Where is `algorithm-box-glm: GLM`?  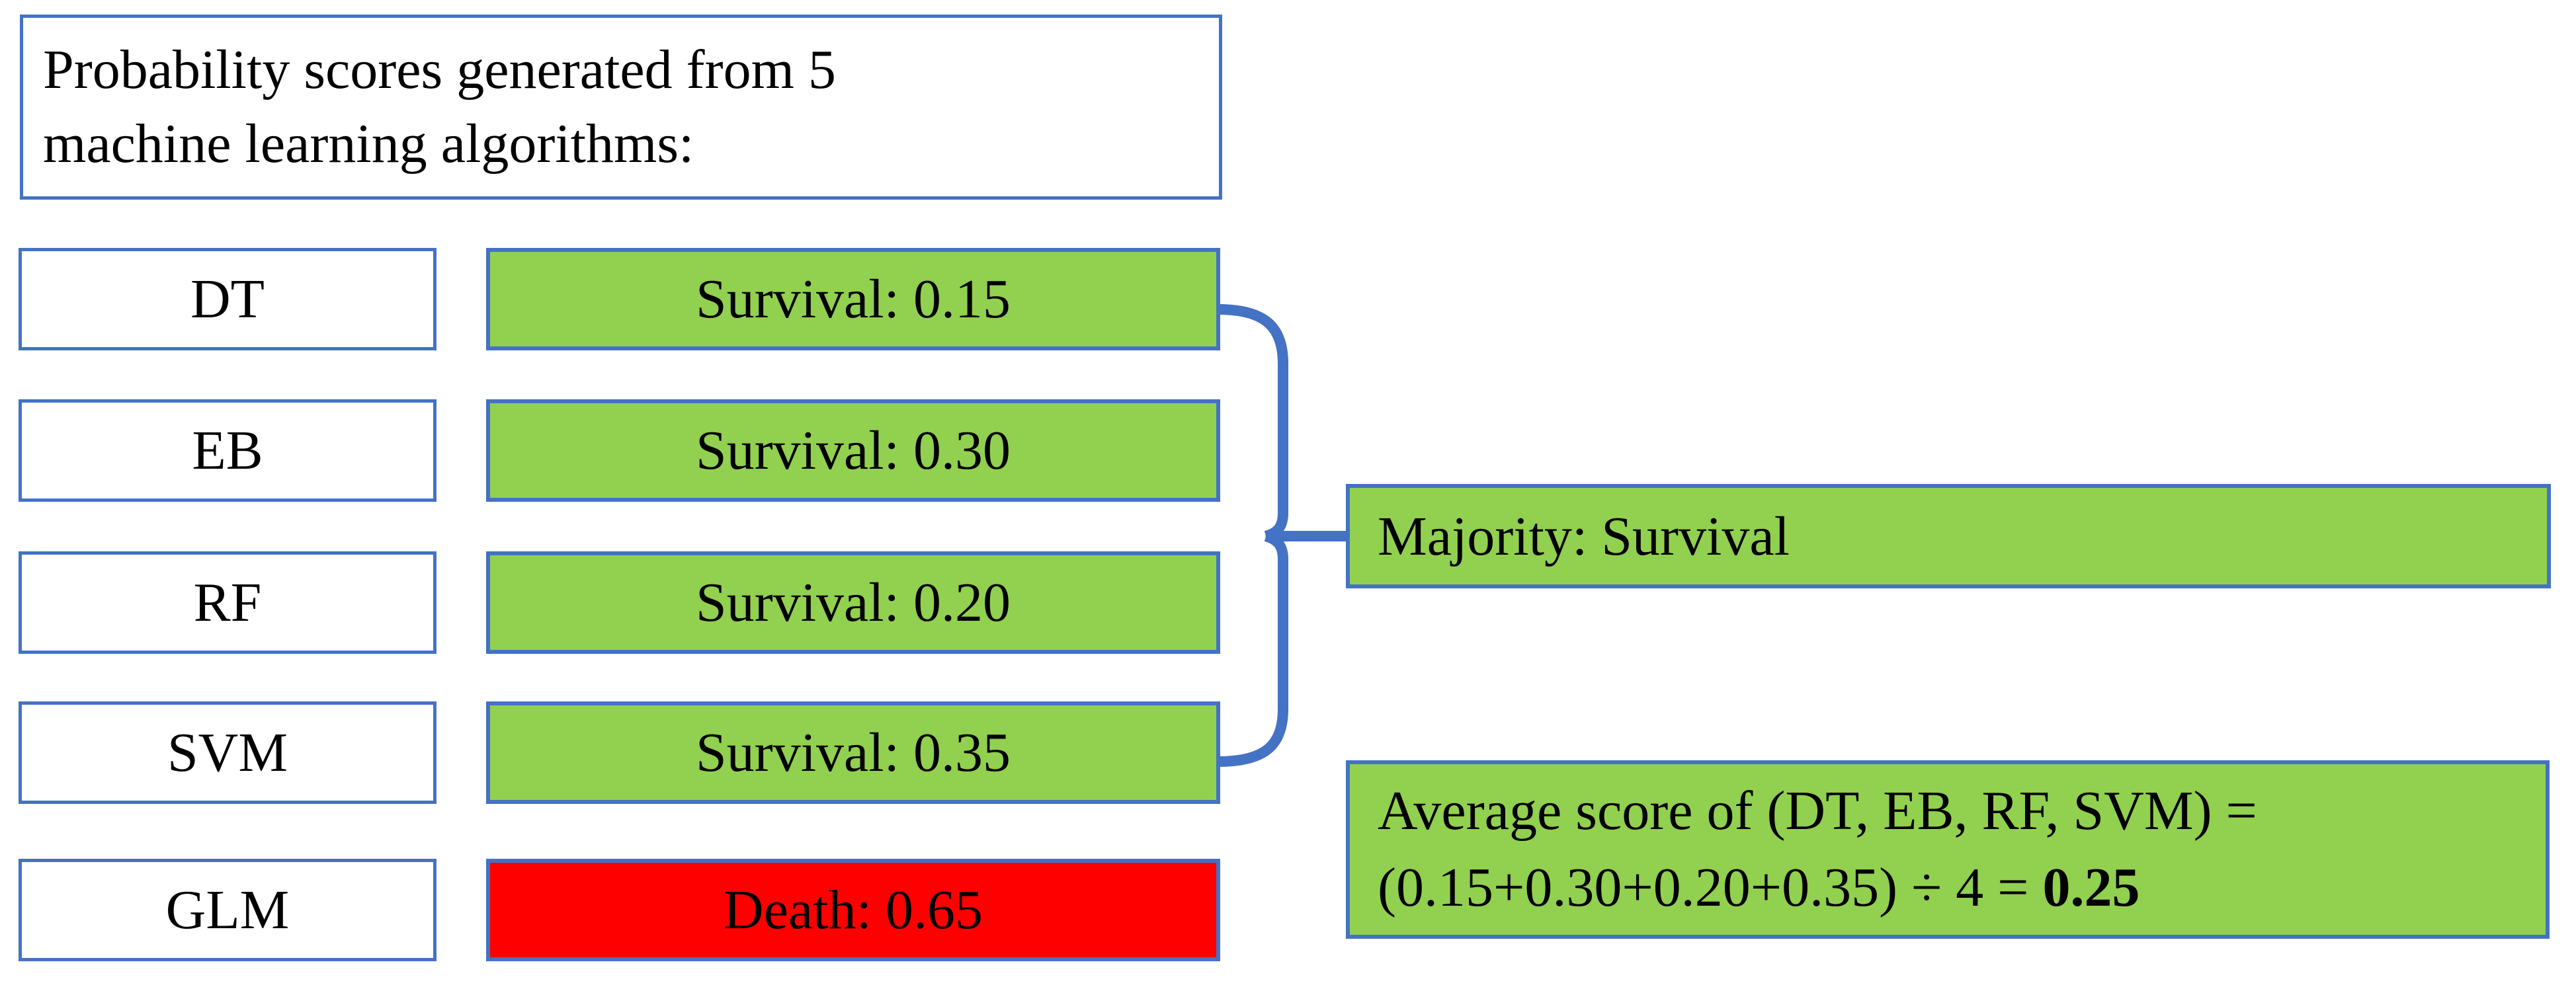
algorithm-box-glm: GLM is located at coordinates (228, 910).